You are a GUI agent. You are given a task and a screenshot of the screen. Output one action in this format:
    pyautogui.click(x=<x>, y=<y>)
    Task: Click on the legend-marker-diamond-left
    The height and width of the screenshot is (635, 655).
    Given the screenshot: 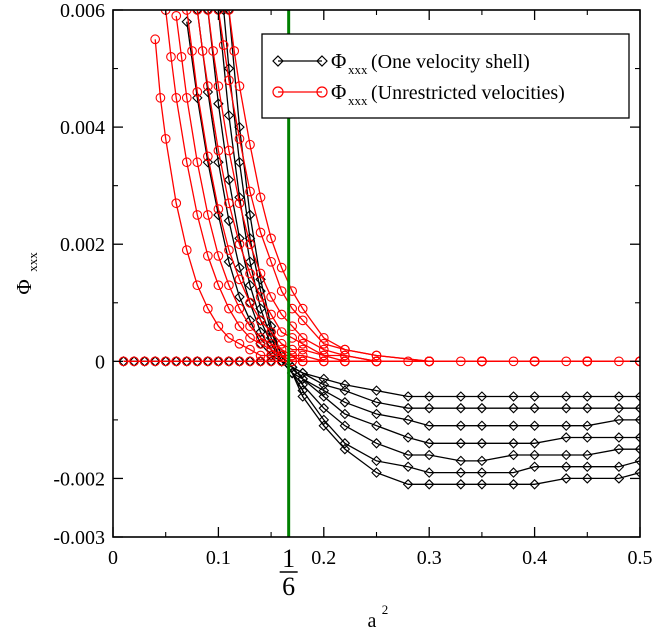 What is the action you would take?
    pyautogui.click(x=278, y=61)
    